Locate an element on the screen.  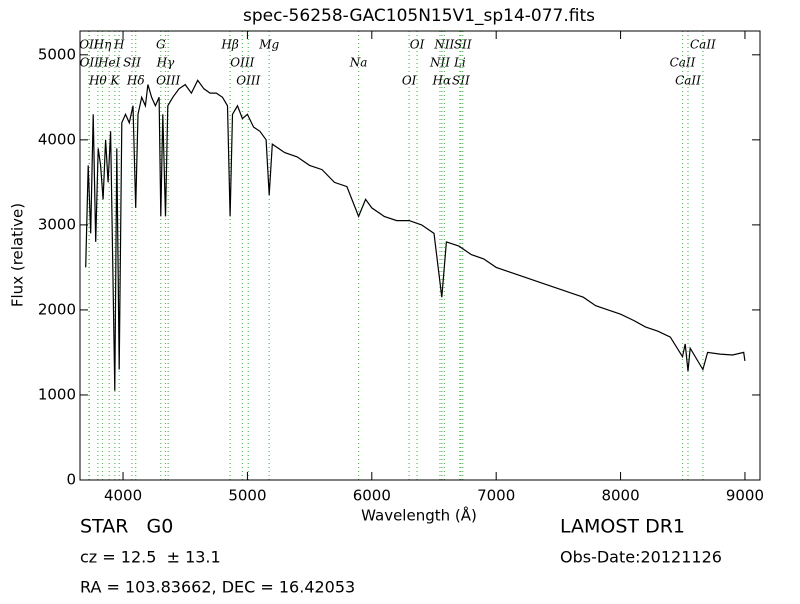
y-tick-label: 0 is located at coordinates (71, 480).